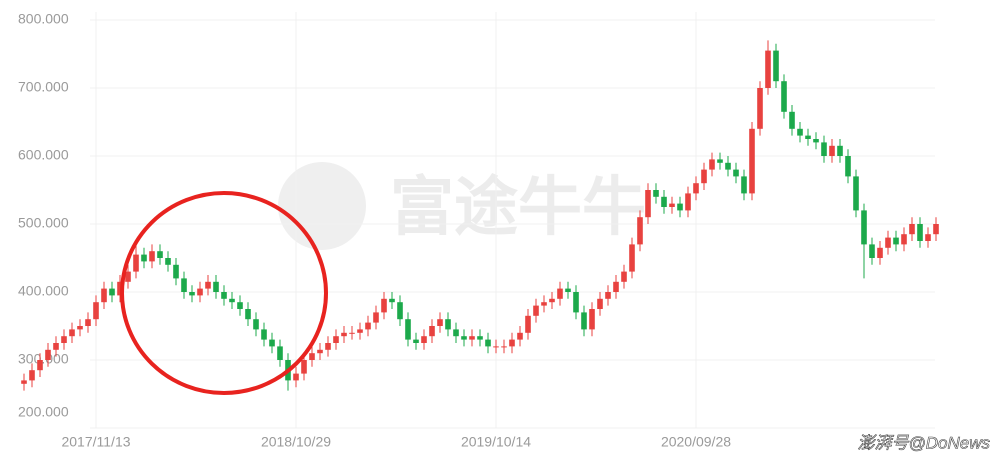 Image resolution: width=1005 pixels, height=464 pixels. What do you see at coordinates (43, 155) in the screenshot?
I see `y-tick-label: 600.000` at bounding box center [43, 155].